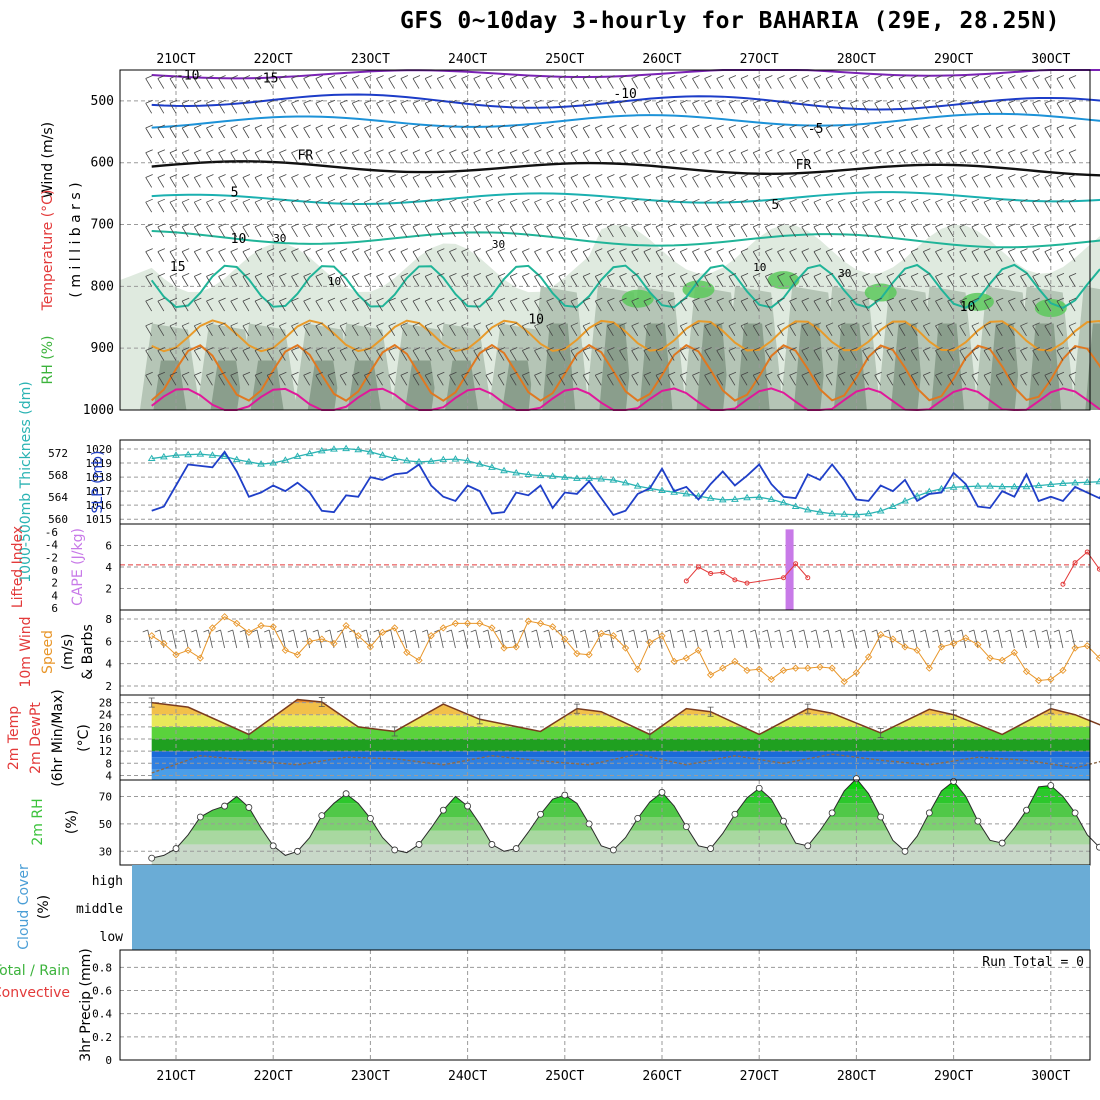 This screenshot has width=1100, height=1100. What do you see at coordinates (58, 737) in the screenshot?
I see `temp-ylabel: (6hr Min/Max)` at bounding box center [58, 737].